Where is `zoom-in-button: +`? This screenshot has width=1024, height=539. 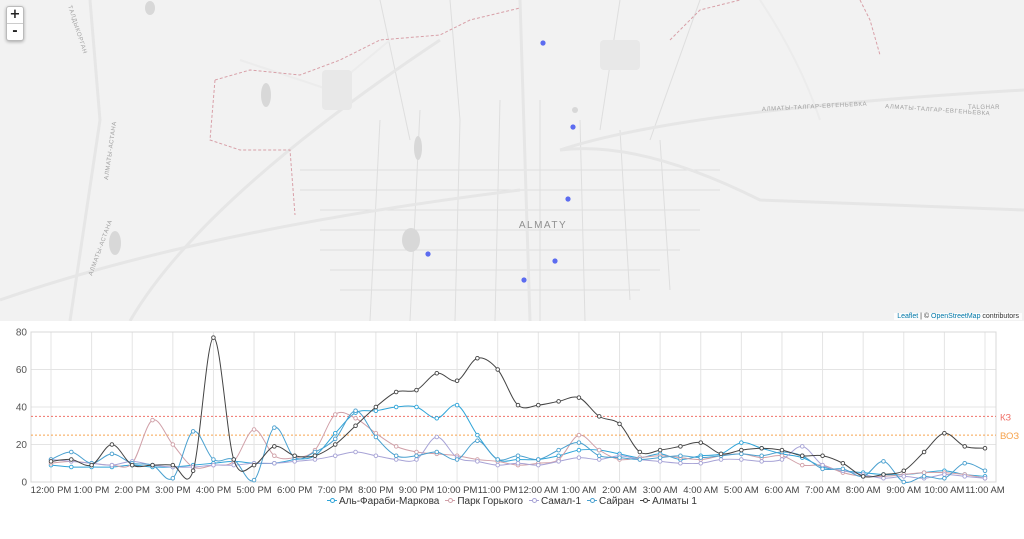 zoom-in-button: + is located at coordinates (15, 14).